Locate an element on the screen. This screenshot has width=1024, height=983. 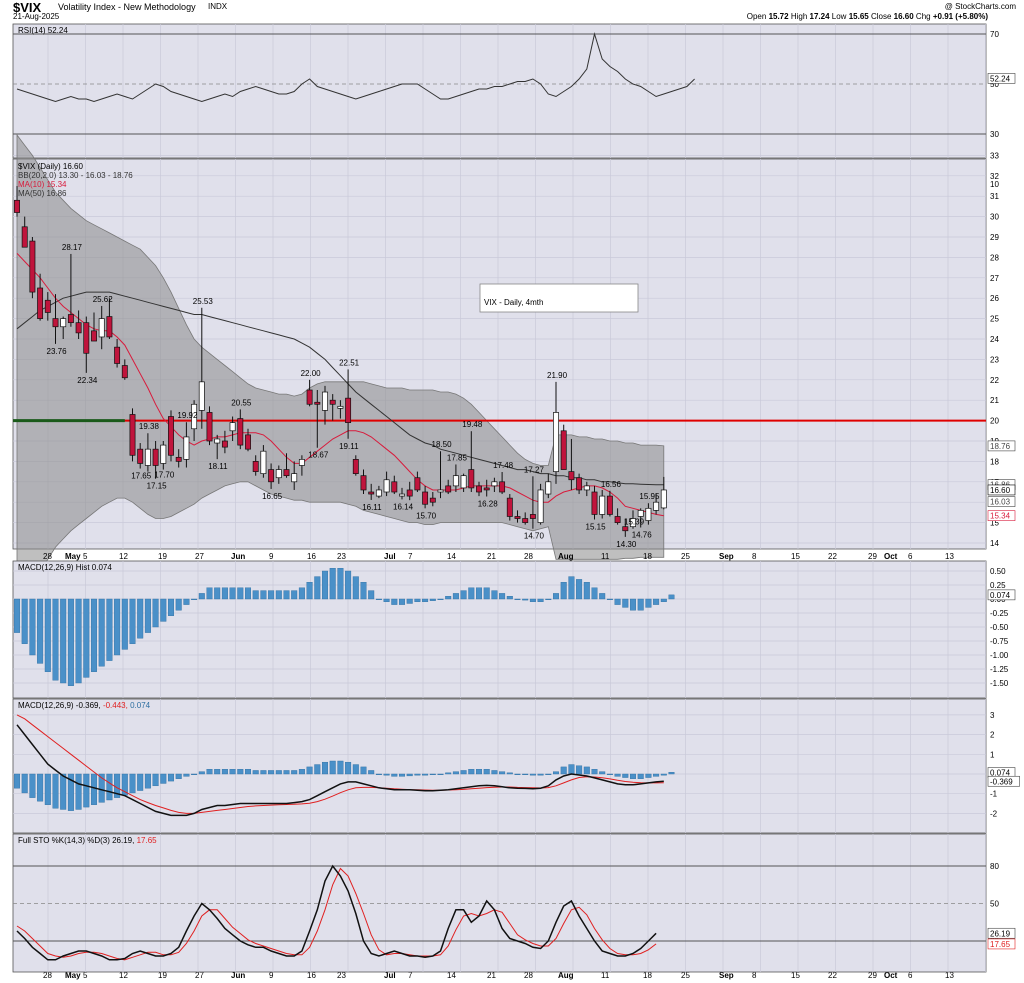
x-axis-label: 29 is located at coordinates (872, 556).